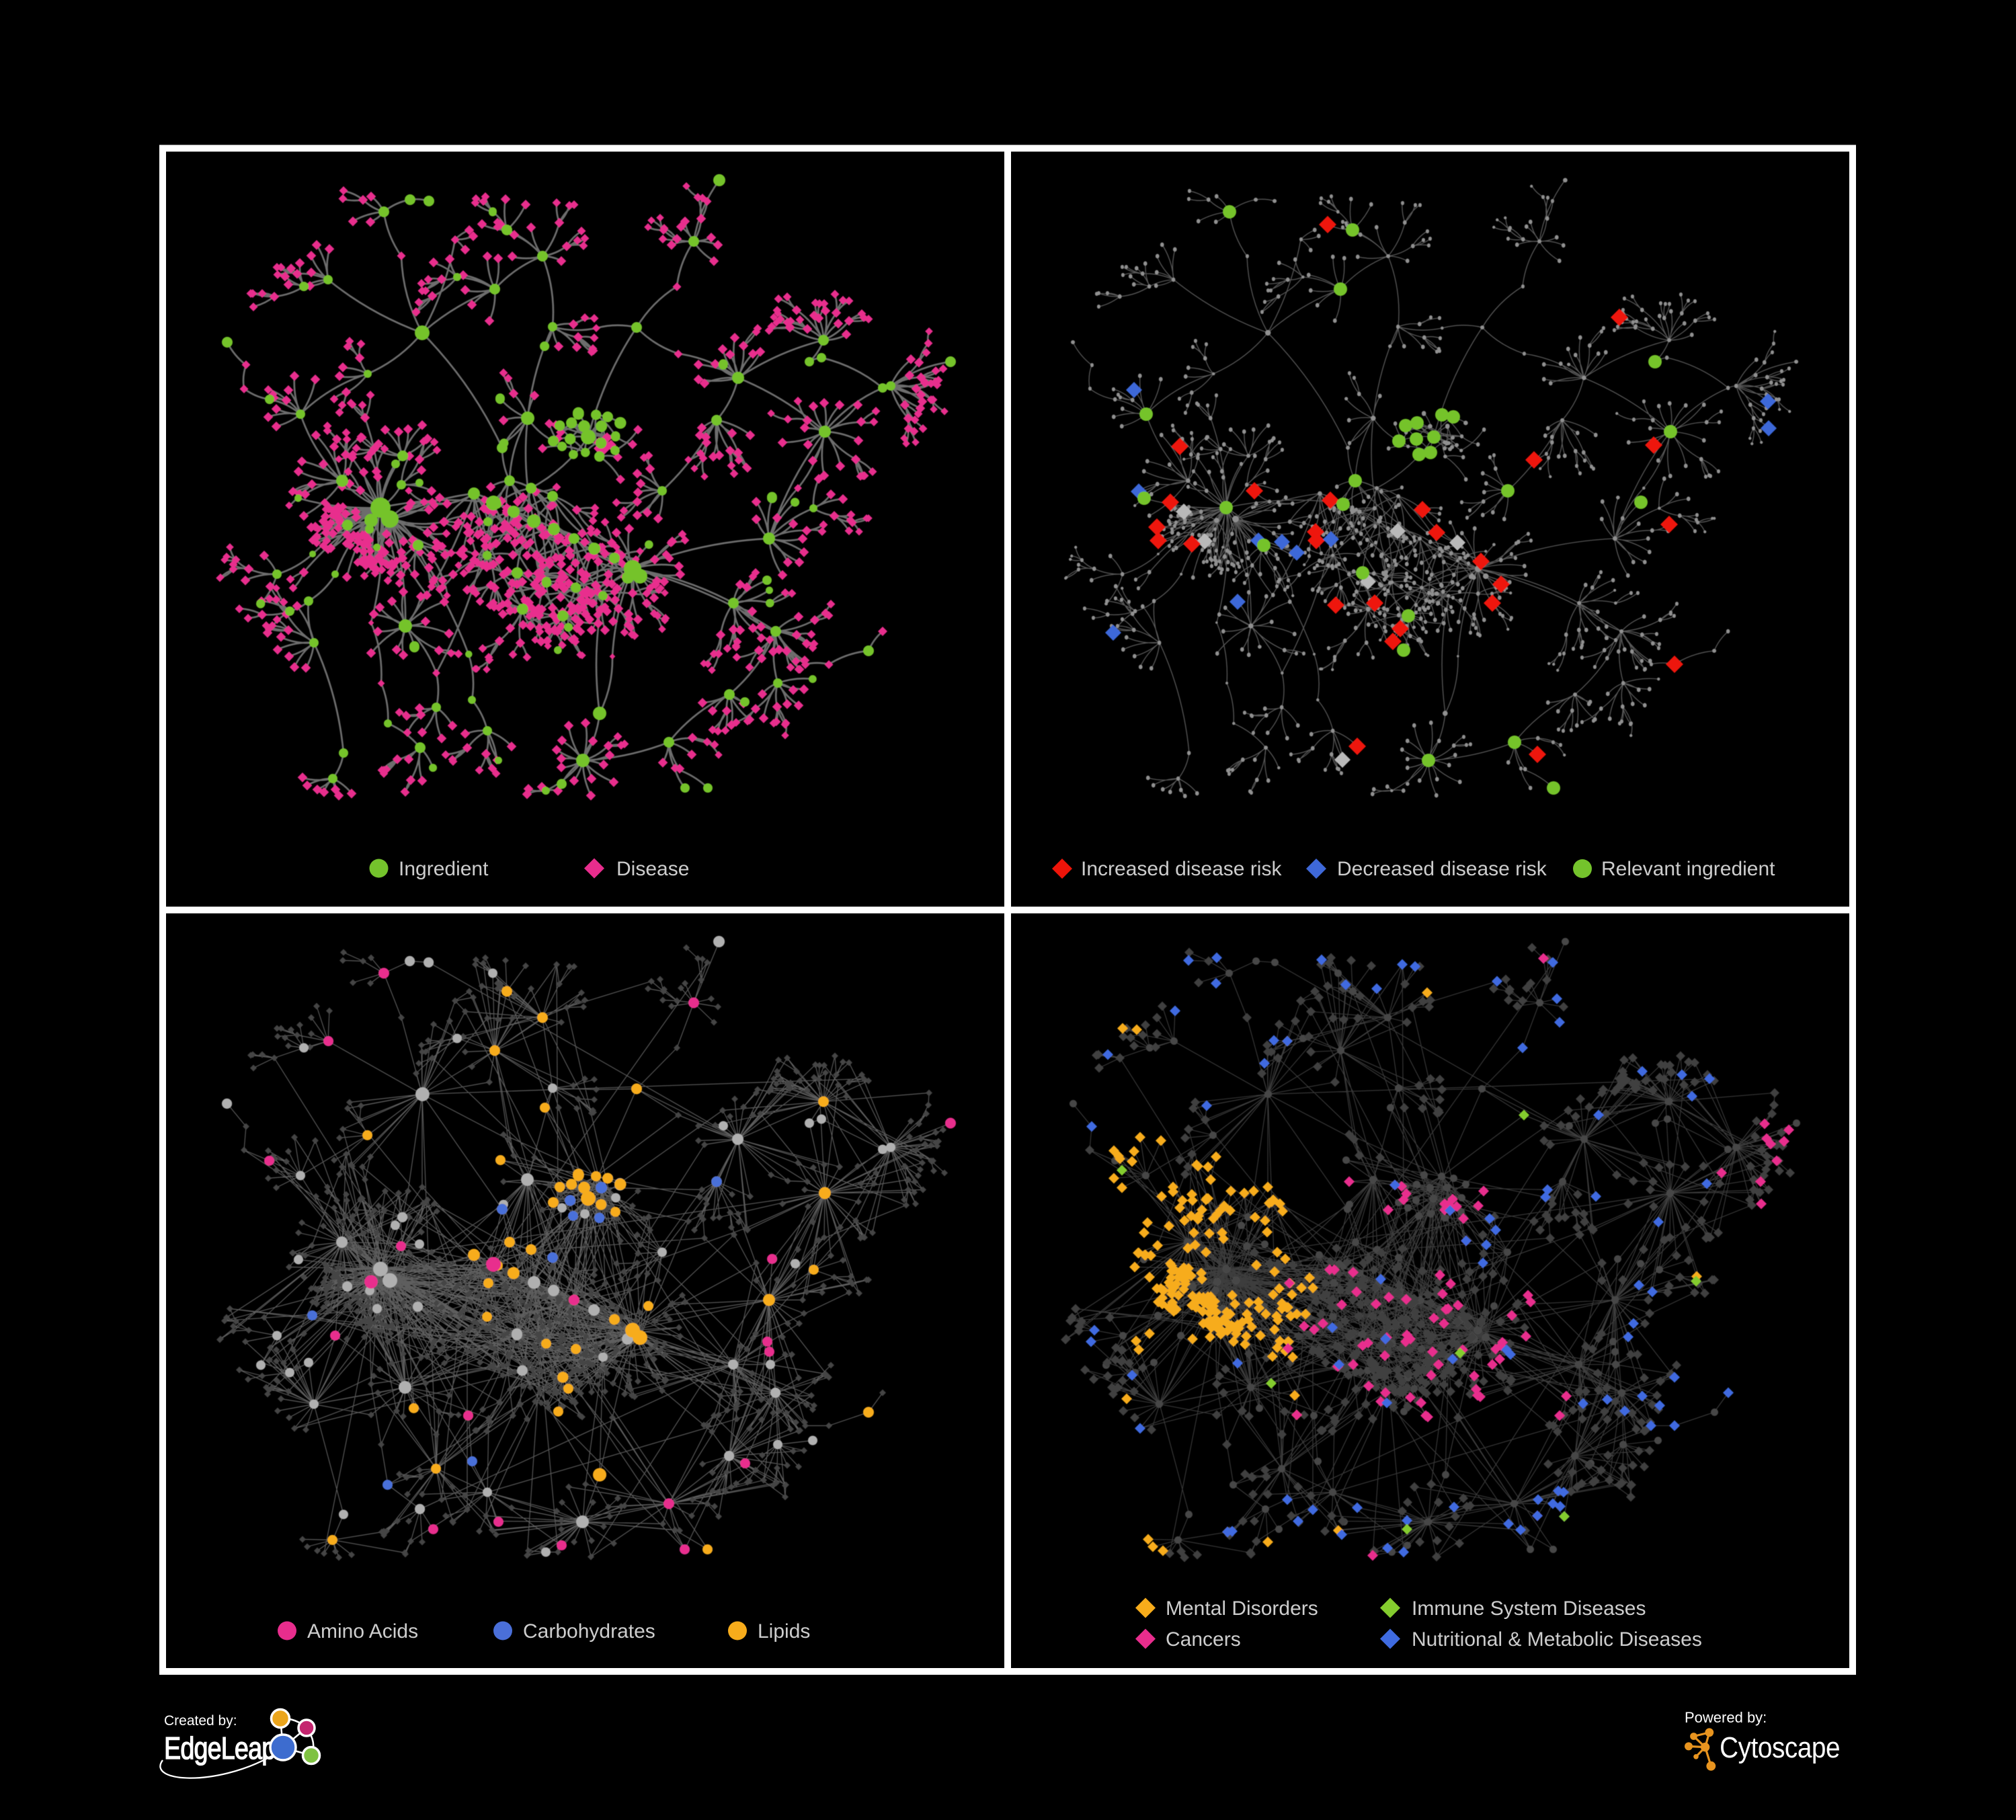 The width and height of the screenshot is (2016, 1820). I want to click on svg-text: Powered by:, so click(1726, 1717).